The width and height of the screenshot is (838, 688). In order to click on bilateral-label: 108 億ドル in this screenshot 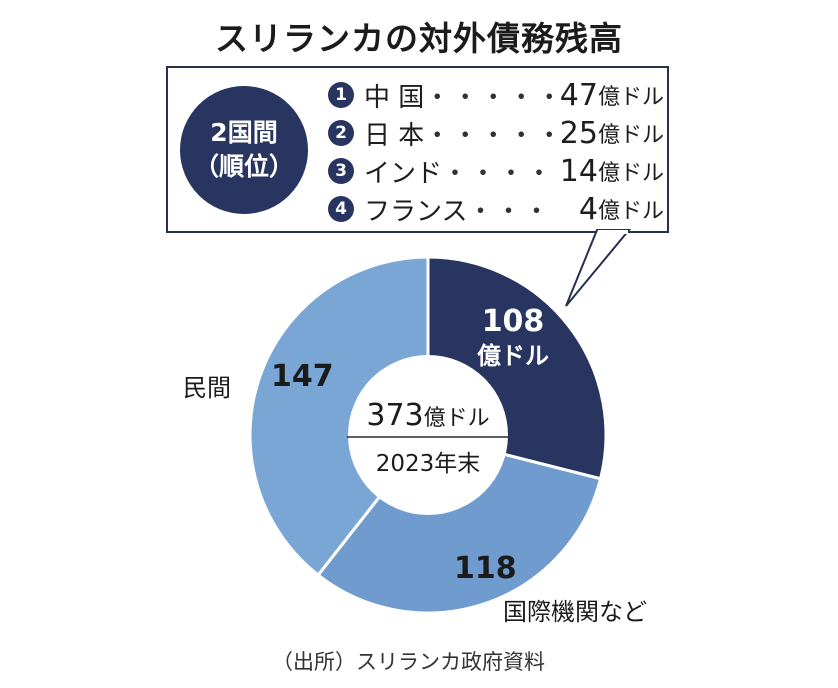, I will do `click(513, 339)`.